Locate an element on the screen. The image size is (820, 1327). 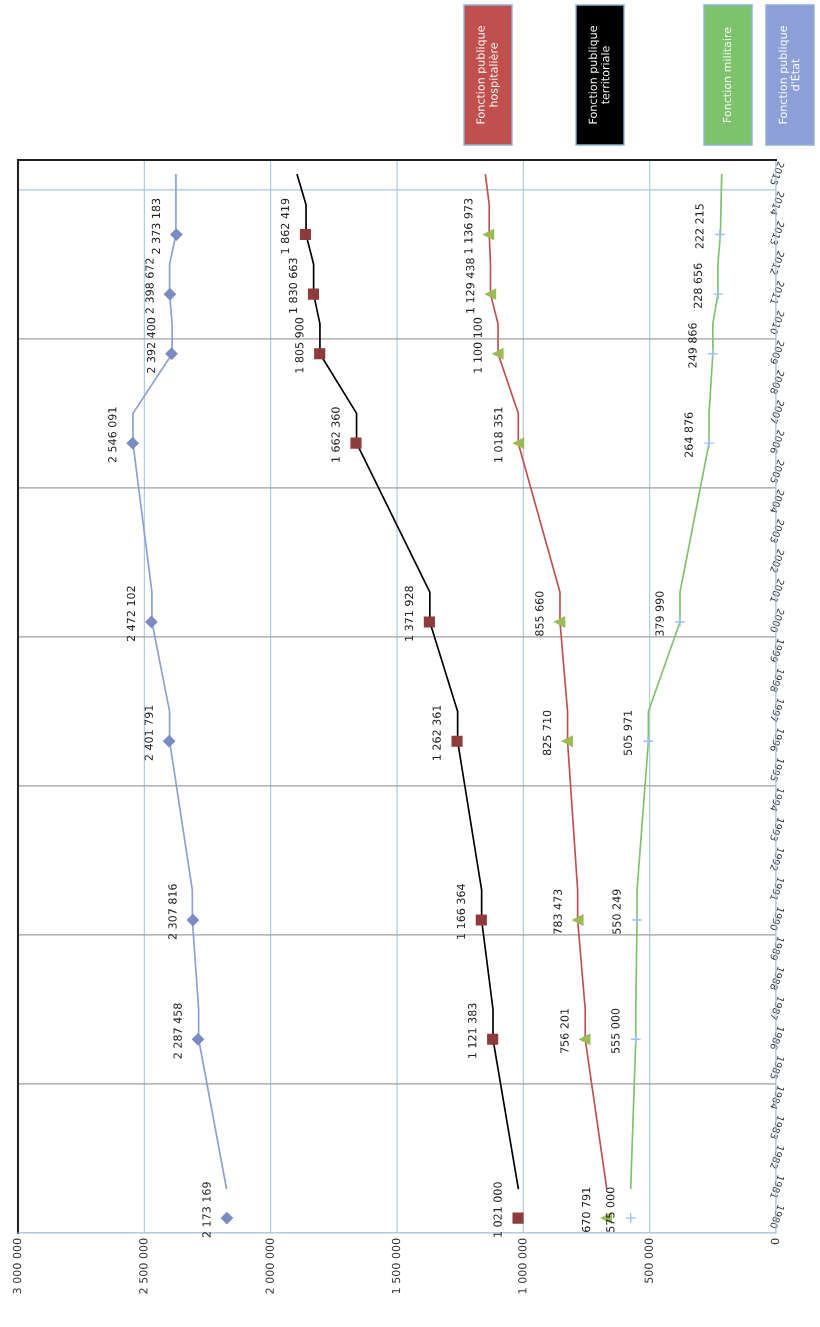
y-tick-label: 1993 is located at coordinates (777, 829).